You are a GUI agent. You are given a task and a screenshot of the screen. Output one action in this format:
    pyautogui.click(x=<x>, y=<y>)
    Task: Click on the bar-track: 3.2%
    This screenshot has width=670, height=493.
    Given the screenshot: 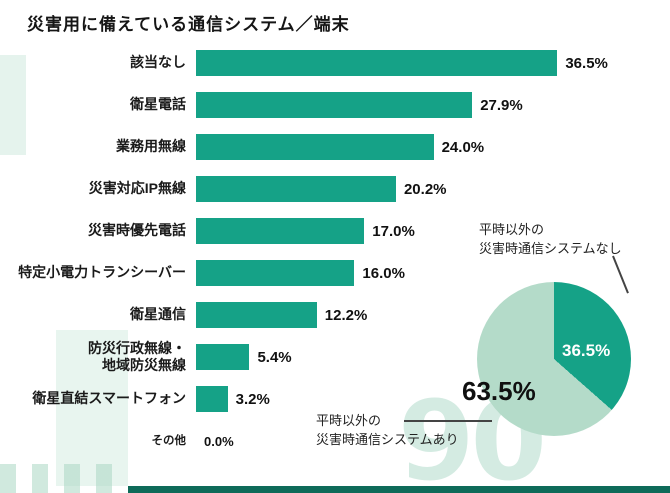 What is the action you would take?
    pyautogui.click(x=233, y=399)
    